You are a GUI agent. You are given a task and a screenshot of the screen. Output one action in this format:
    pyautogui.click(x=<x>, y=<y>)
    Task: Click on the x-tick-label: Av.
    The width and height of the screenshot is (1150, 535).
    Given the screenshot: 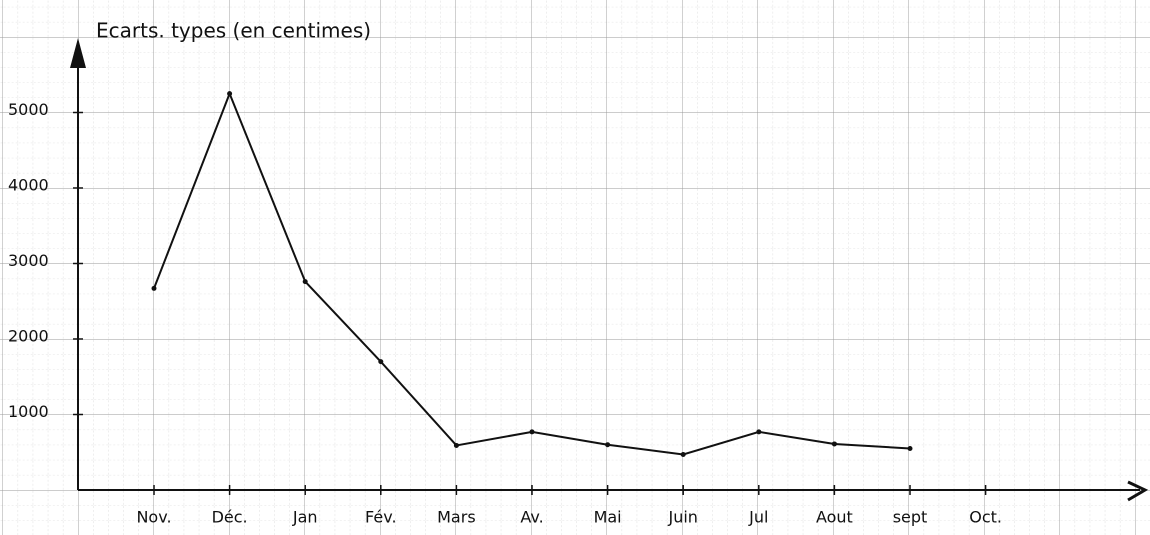 What is the action you would take?
    pyautogui.click(x=531, y=517)
    